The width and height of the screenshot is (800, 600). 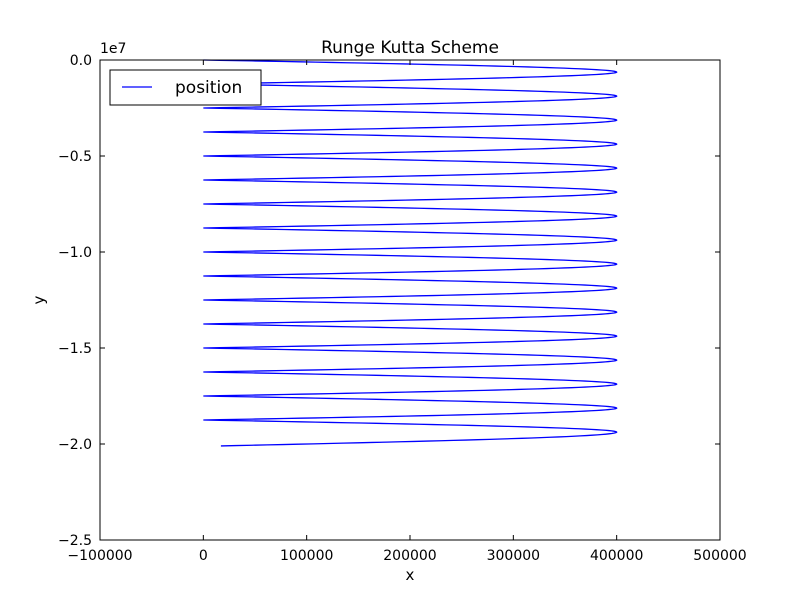 I want to click on y-tick-label: −1.5, so click(x=75, y=349).